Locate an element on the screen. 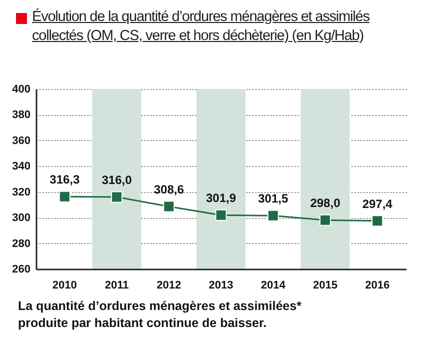 The width and height of the screenshot is (428, 345). y-tick-label: 380 is located at coordinates (21, 115).